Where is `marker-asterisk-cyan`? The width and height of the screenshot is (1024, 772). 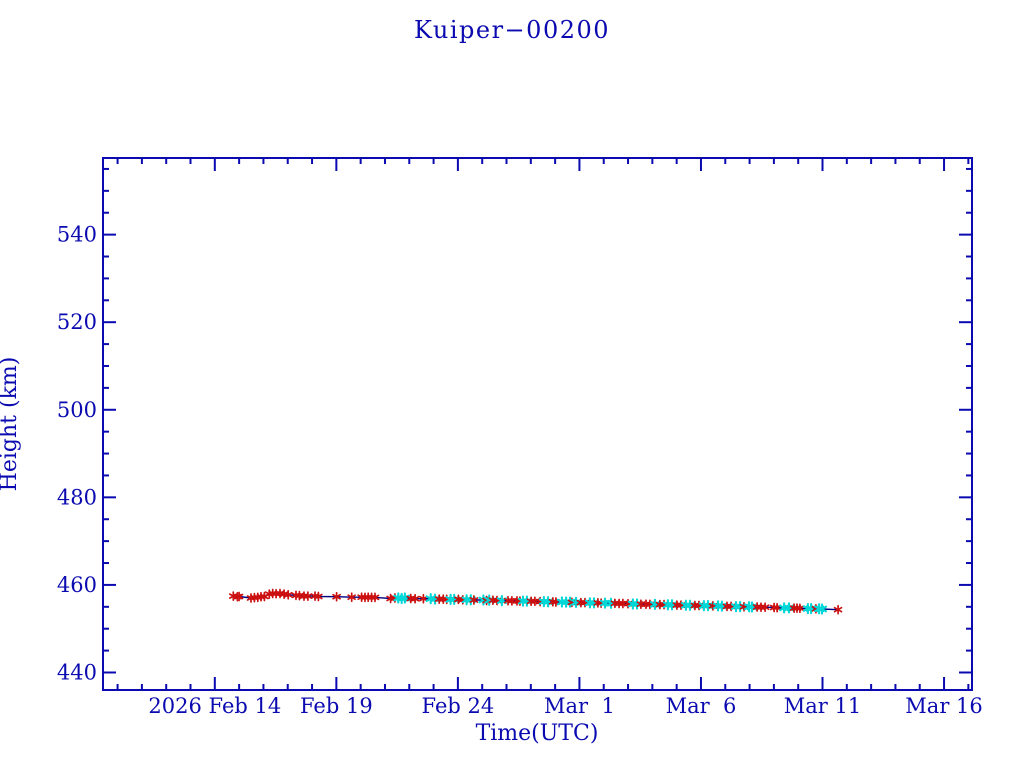 marker-asterisk-cyan is located at coordinates (822, 609).